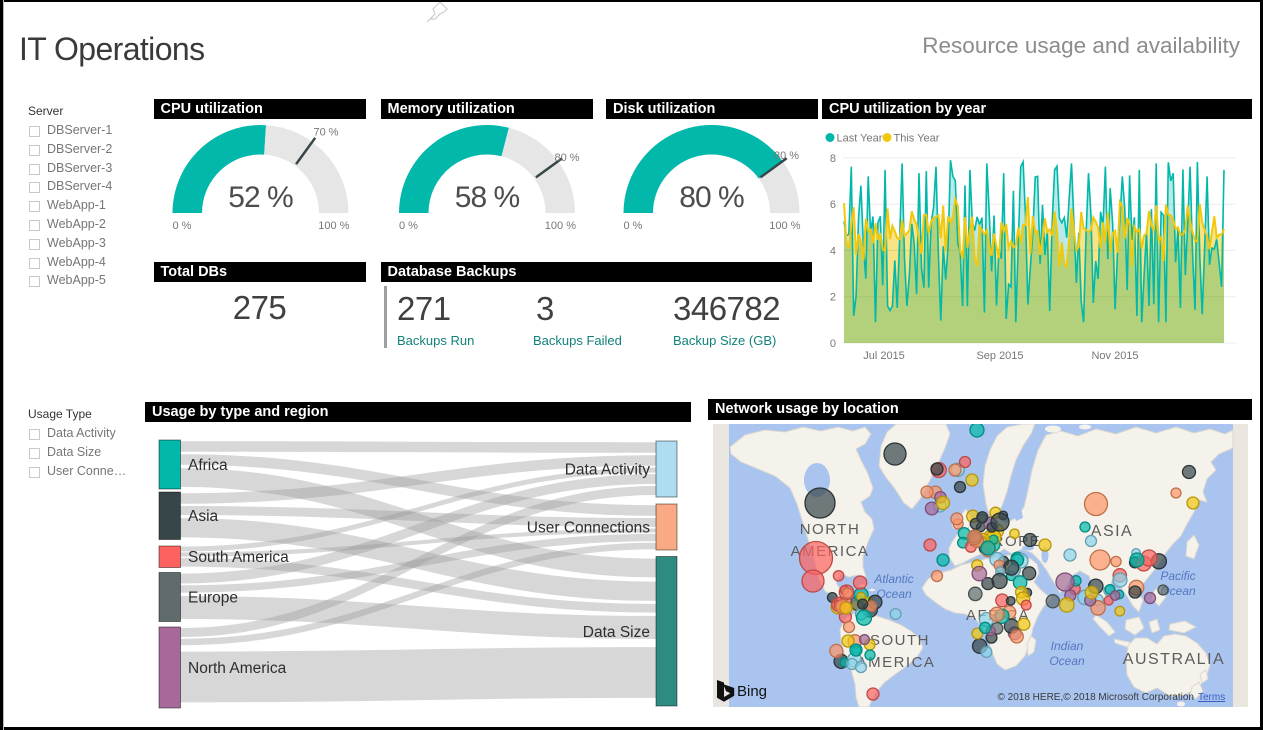 This screenshot has height=730, width=1263. What do you see at coordinates (893, 579) in the screenshot?
I see `svg-text: Atlantic` at bounding box center [893, 579].